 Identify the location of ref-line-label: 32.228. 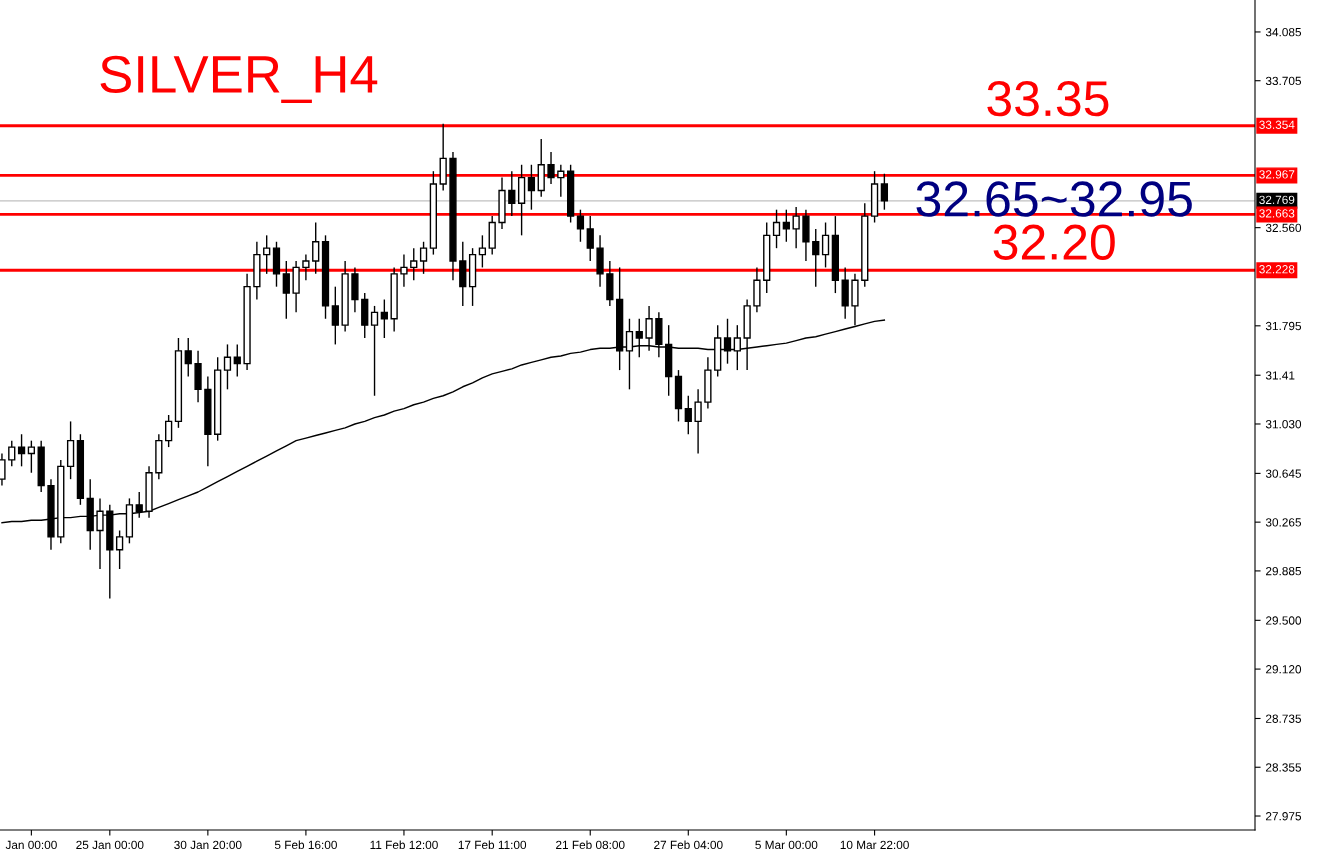
(1277, 269).